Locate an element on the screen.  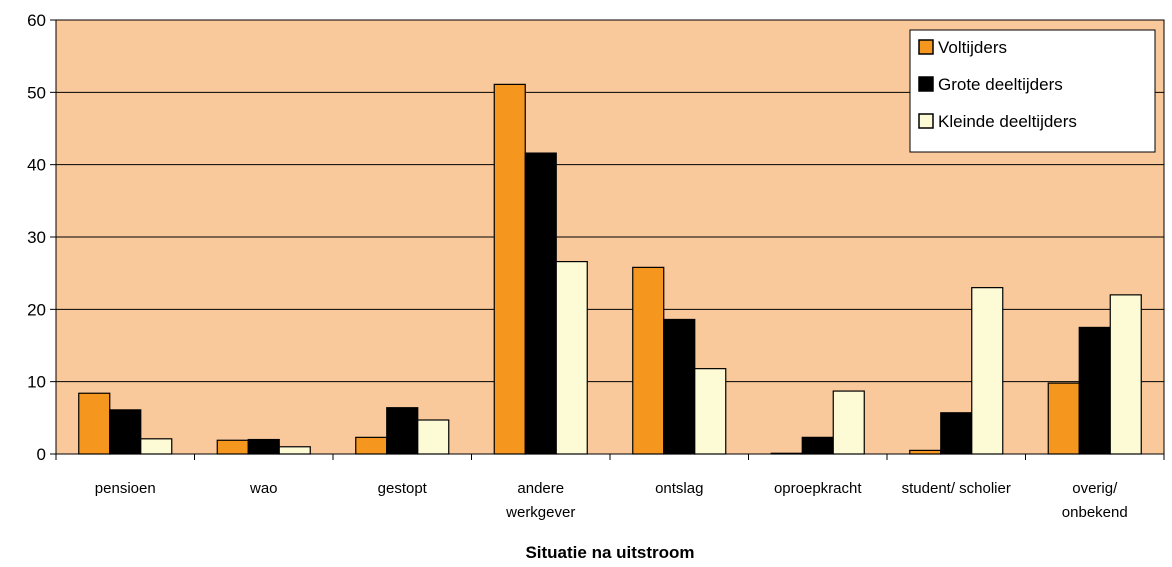
legend-box is located at coordinates (1032, 91).